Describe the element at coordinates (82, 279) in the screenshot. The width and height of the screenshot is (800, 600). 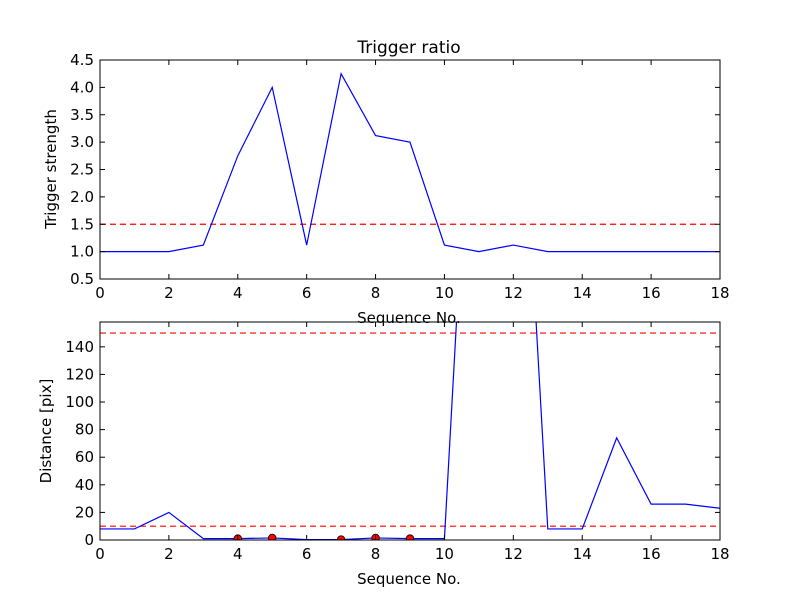
I see `y-tick-label: 0.5` at that location.